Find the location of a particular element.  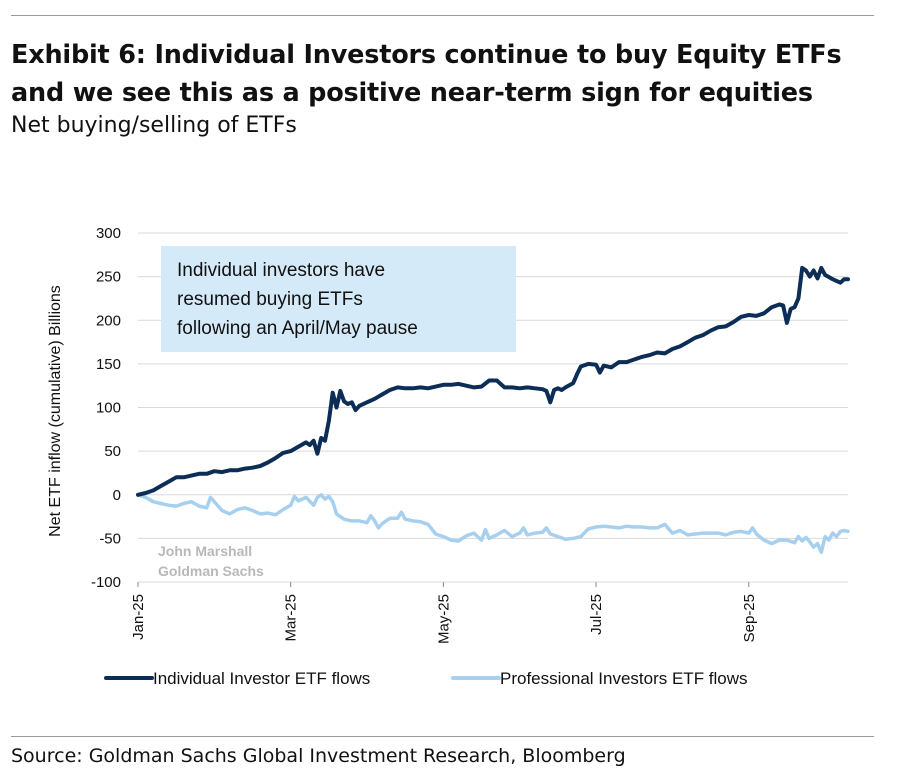

x-tick-label: Jul-25 is located at coordinates (596, 614).